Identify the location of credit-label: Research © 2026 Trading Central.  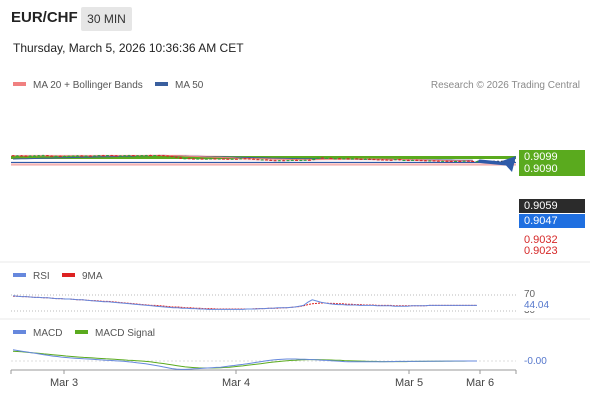
(505, 85).